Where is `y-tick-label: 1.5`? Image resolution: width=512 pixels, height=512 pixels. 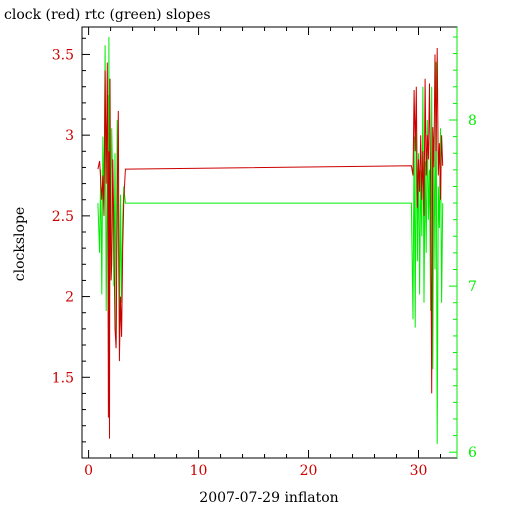
y-tick-label: 1.5 is located at coordinates (63, 378).